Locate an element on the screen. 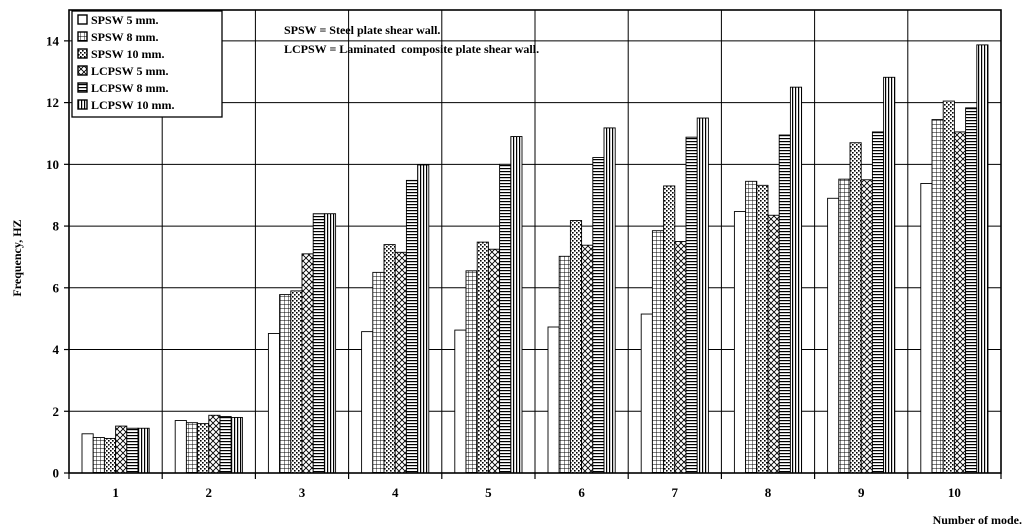  x-tick-label: 2 is located at coordinates (209, 492).